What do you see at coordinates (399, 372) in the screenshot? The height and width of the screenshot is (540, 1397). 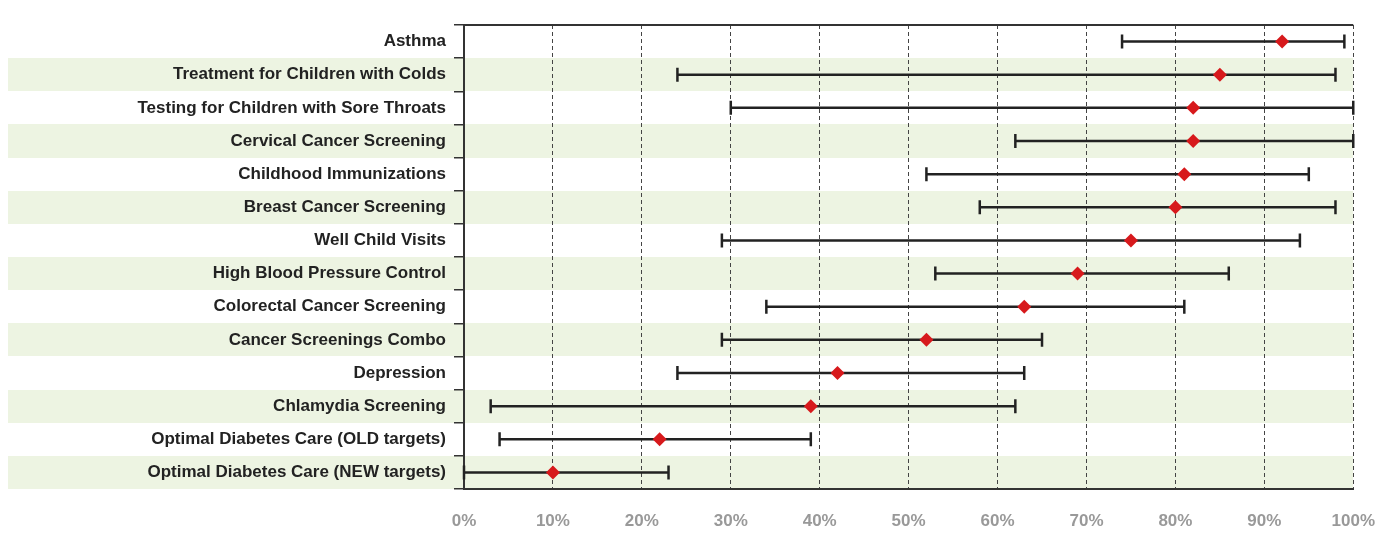 I see `y-tick-label: Depression` at bounding box center [399, 372].